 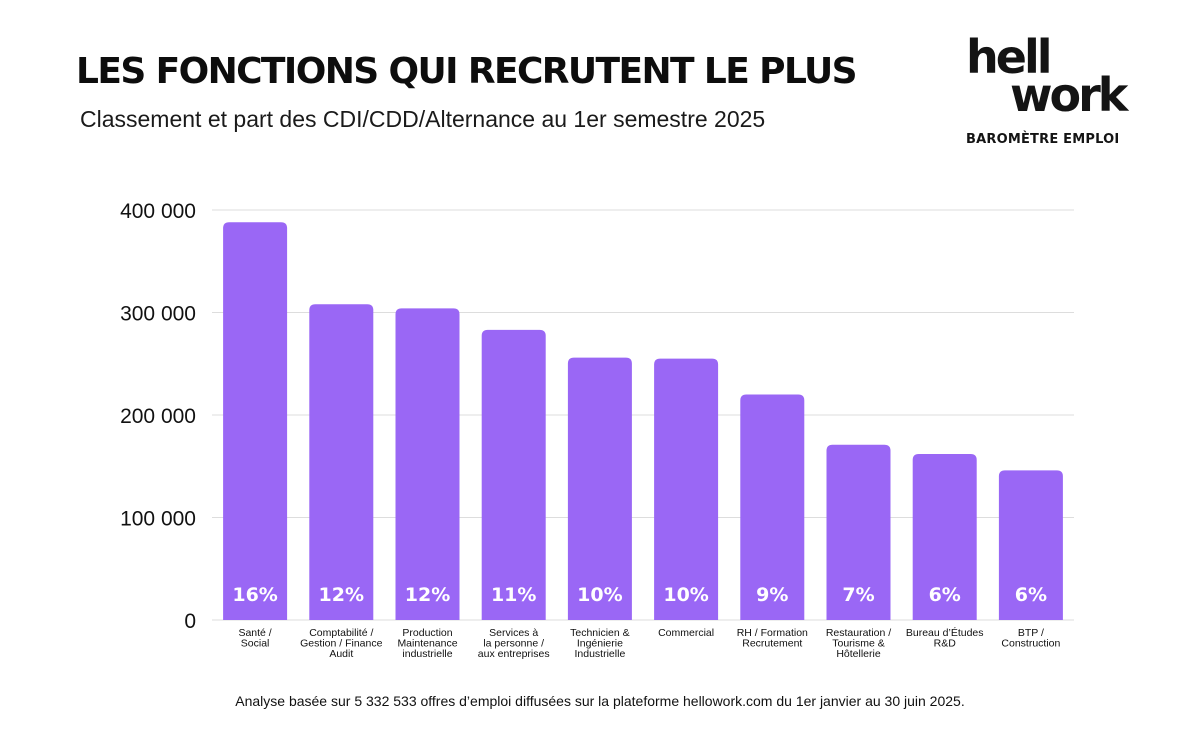 I want to click on x-tick-label: R&D, so click(x=945, y=644).